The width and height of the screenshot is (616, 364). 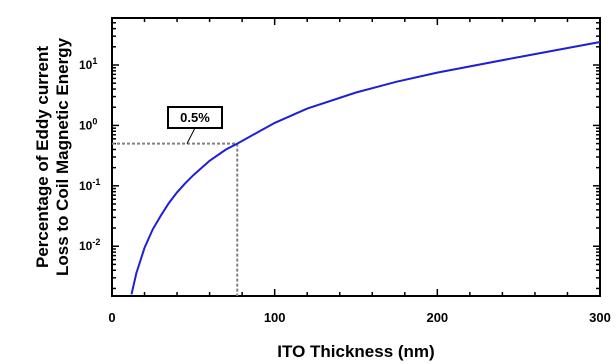 I want to click on x-axis-label: ITO Thickness (nm), so click(x=355, y=351).